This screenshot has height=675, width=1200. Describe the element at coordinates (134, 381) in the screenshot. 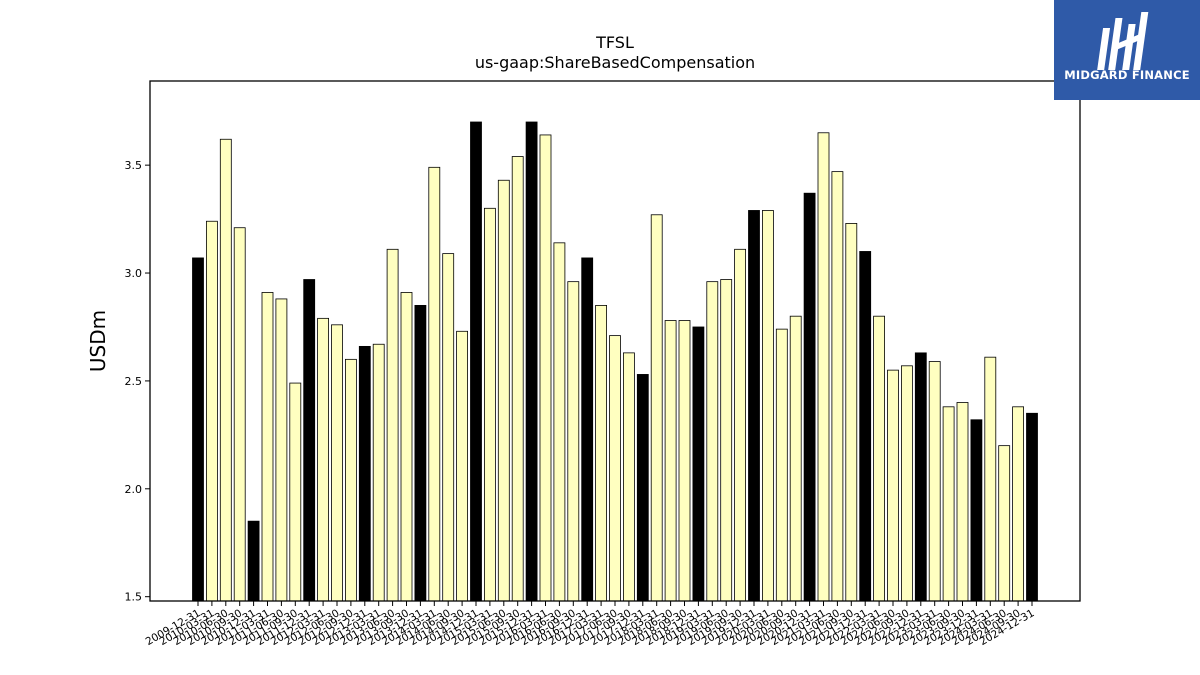

I see `y-tick-label: 2.5` at that location.